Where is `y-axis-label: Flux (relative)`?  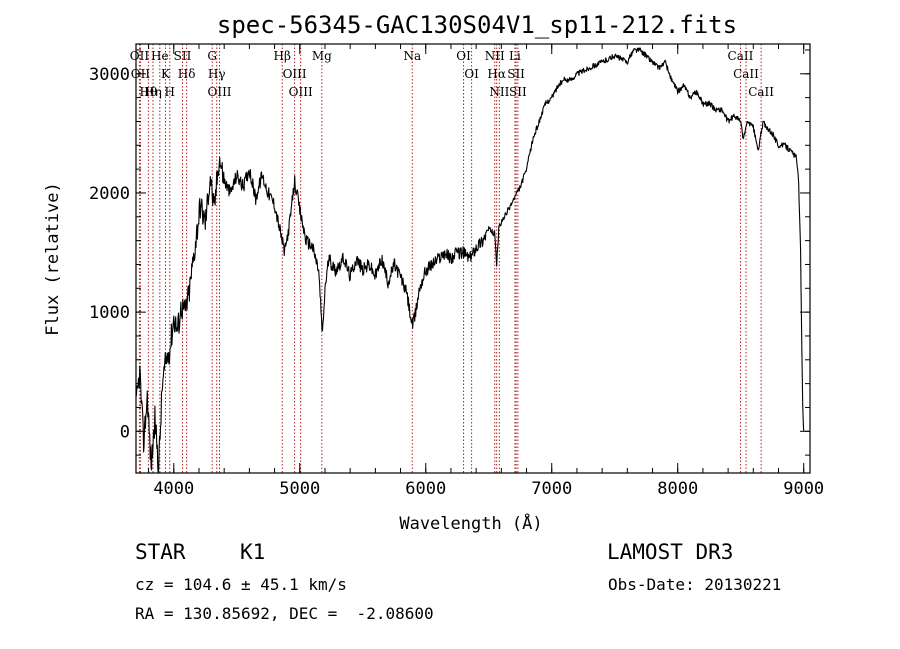
y-axis-label: Flux (relative) is located at coordinates (53, 259).